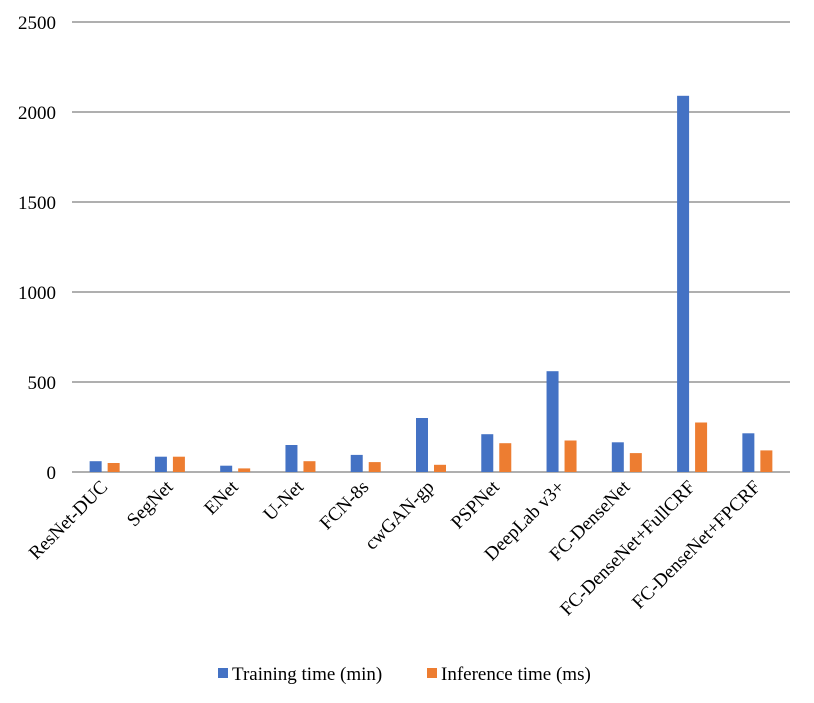  What do you see at coordinates (432, 673) in the screenshot?
I see `legend-swatch-inference` at bounding box center [432, 673].